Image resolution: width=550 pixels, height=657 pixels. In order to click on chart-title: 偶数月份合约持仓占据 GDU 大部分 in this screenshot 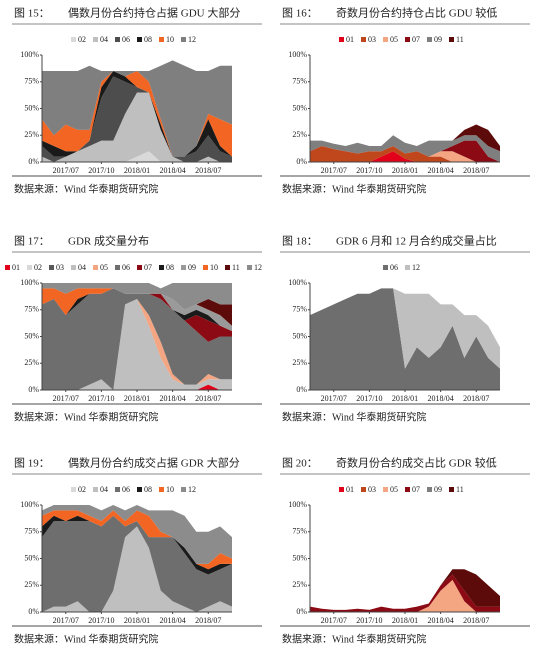, I will do `click(154, 13)`.